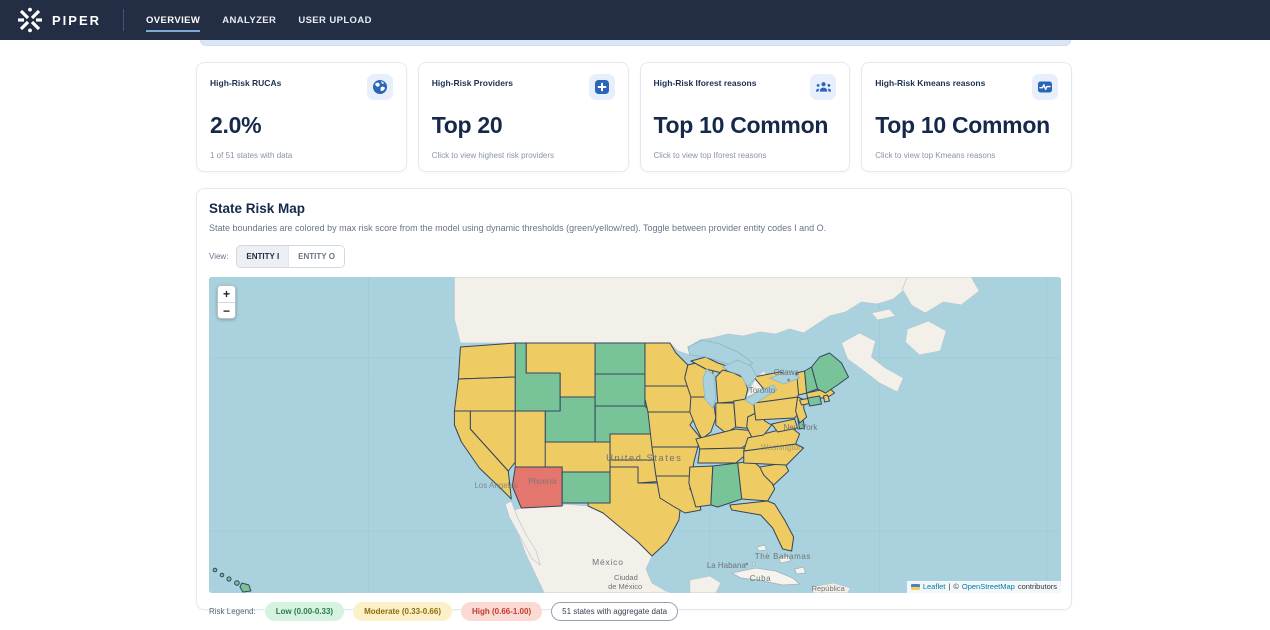  What do you see at coordinates (620, 358) in the screenshot?
I see `state-ND` at bounding box center [620, 358].